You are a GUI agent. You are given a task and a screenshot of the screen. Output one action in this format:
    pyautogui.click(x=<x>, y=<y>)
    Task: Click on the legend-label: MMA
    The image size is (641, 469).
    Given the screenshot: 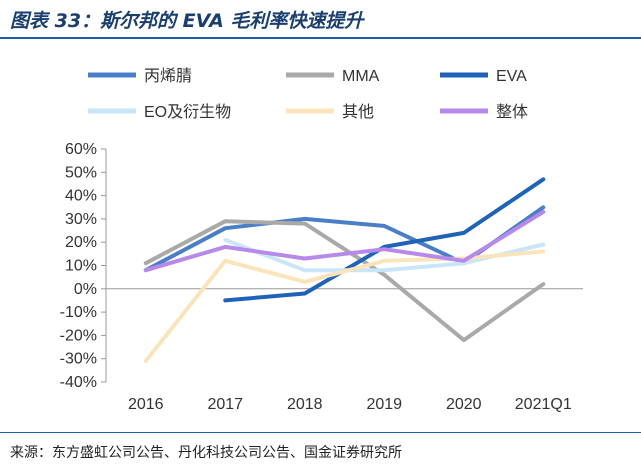 What is the action you would take?
    pyautogui.click(x=361, y=76)
    